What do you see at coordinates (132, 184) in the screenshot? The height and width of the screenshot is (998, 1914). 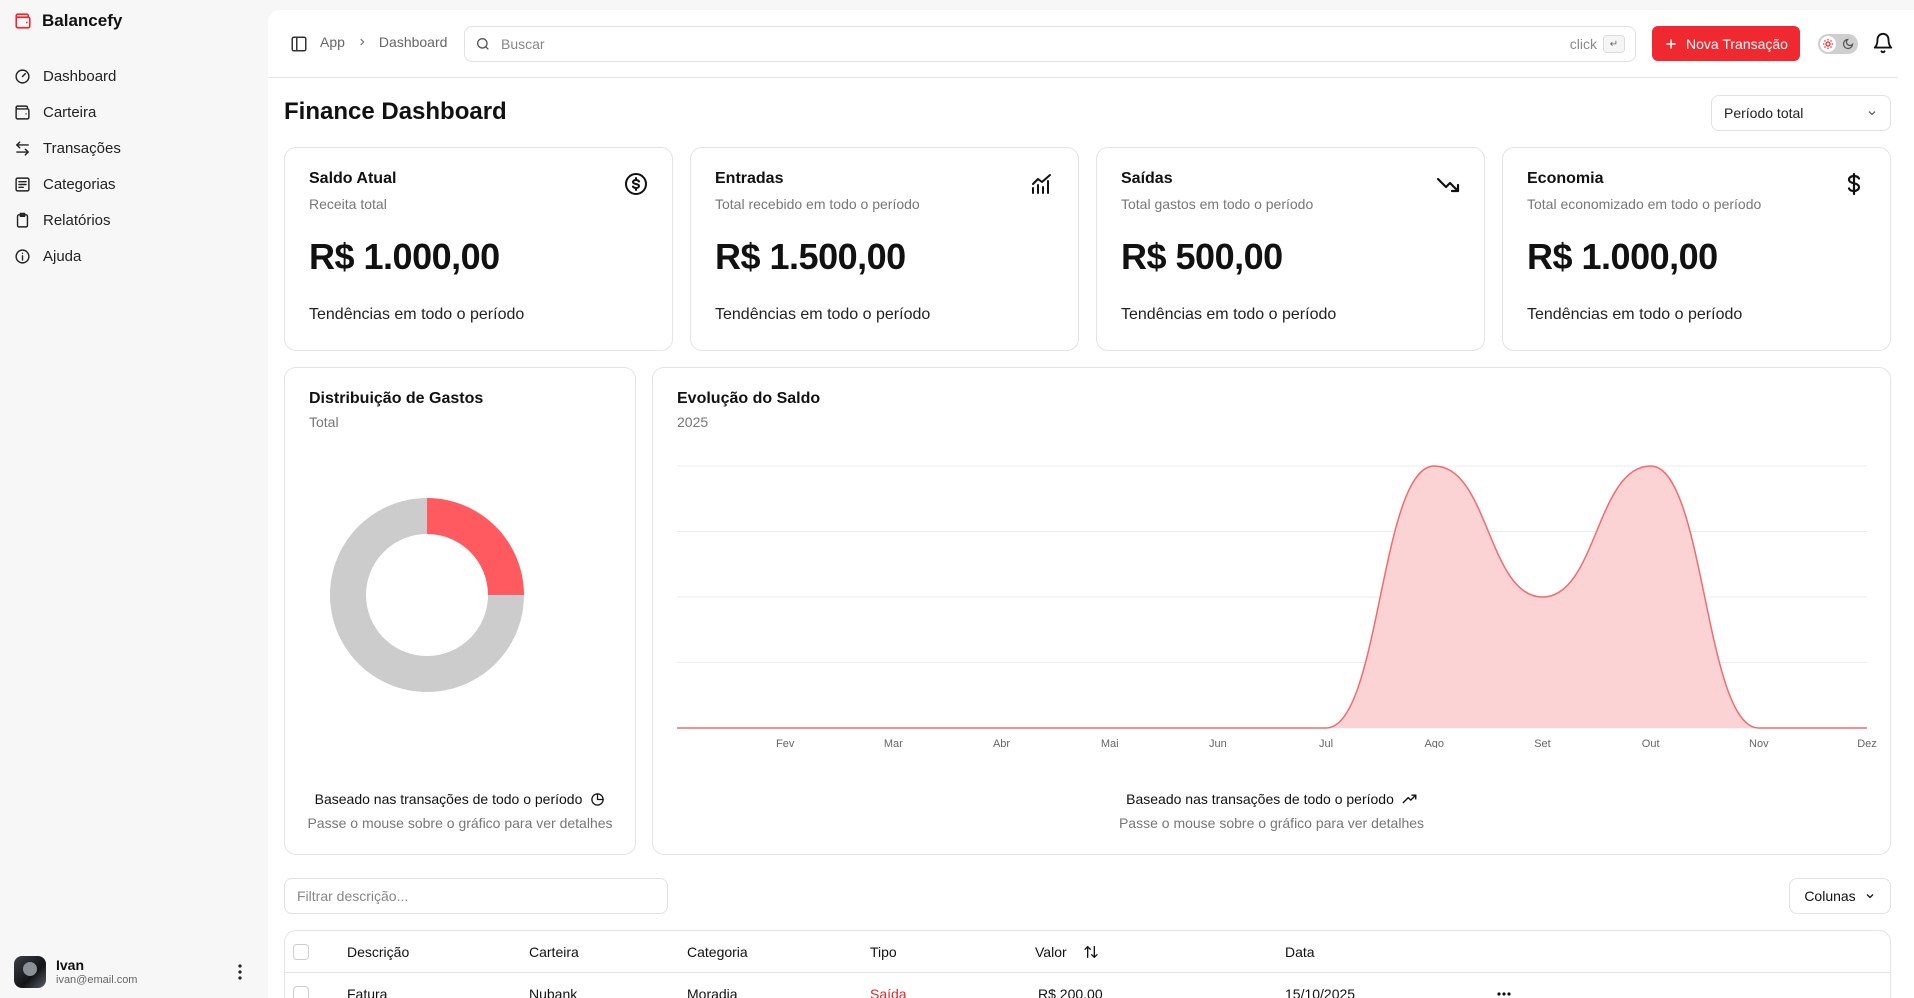 I see `sidebar-item-categorias: Categorias` at bounding box center [132, 184].